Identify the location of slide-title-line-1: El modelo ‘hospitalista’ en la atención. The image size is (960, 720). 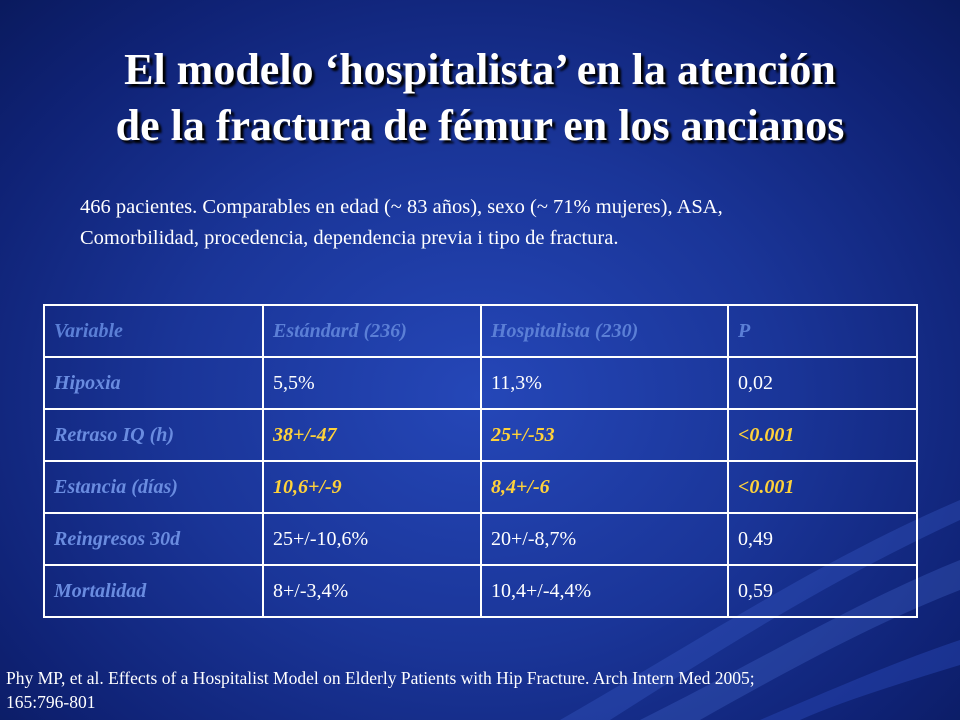
(480, 69).